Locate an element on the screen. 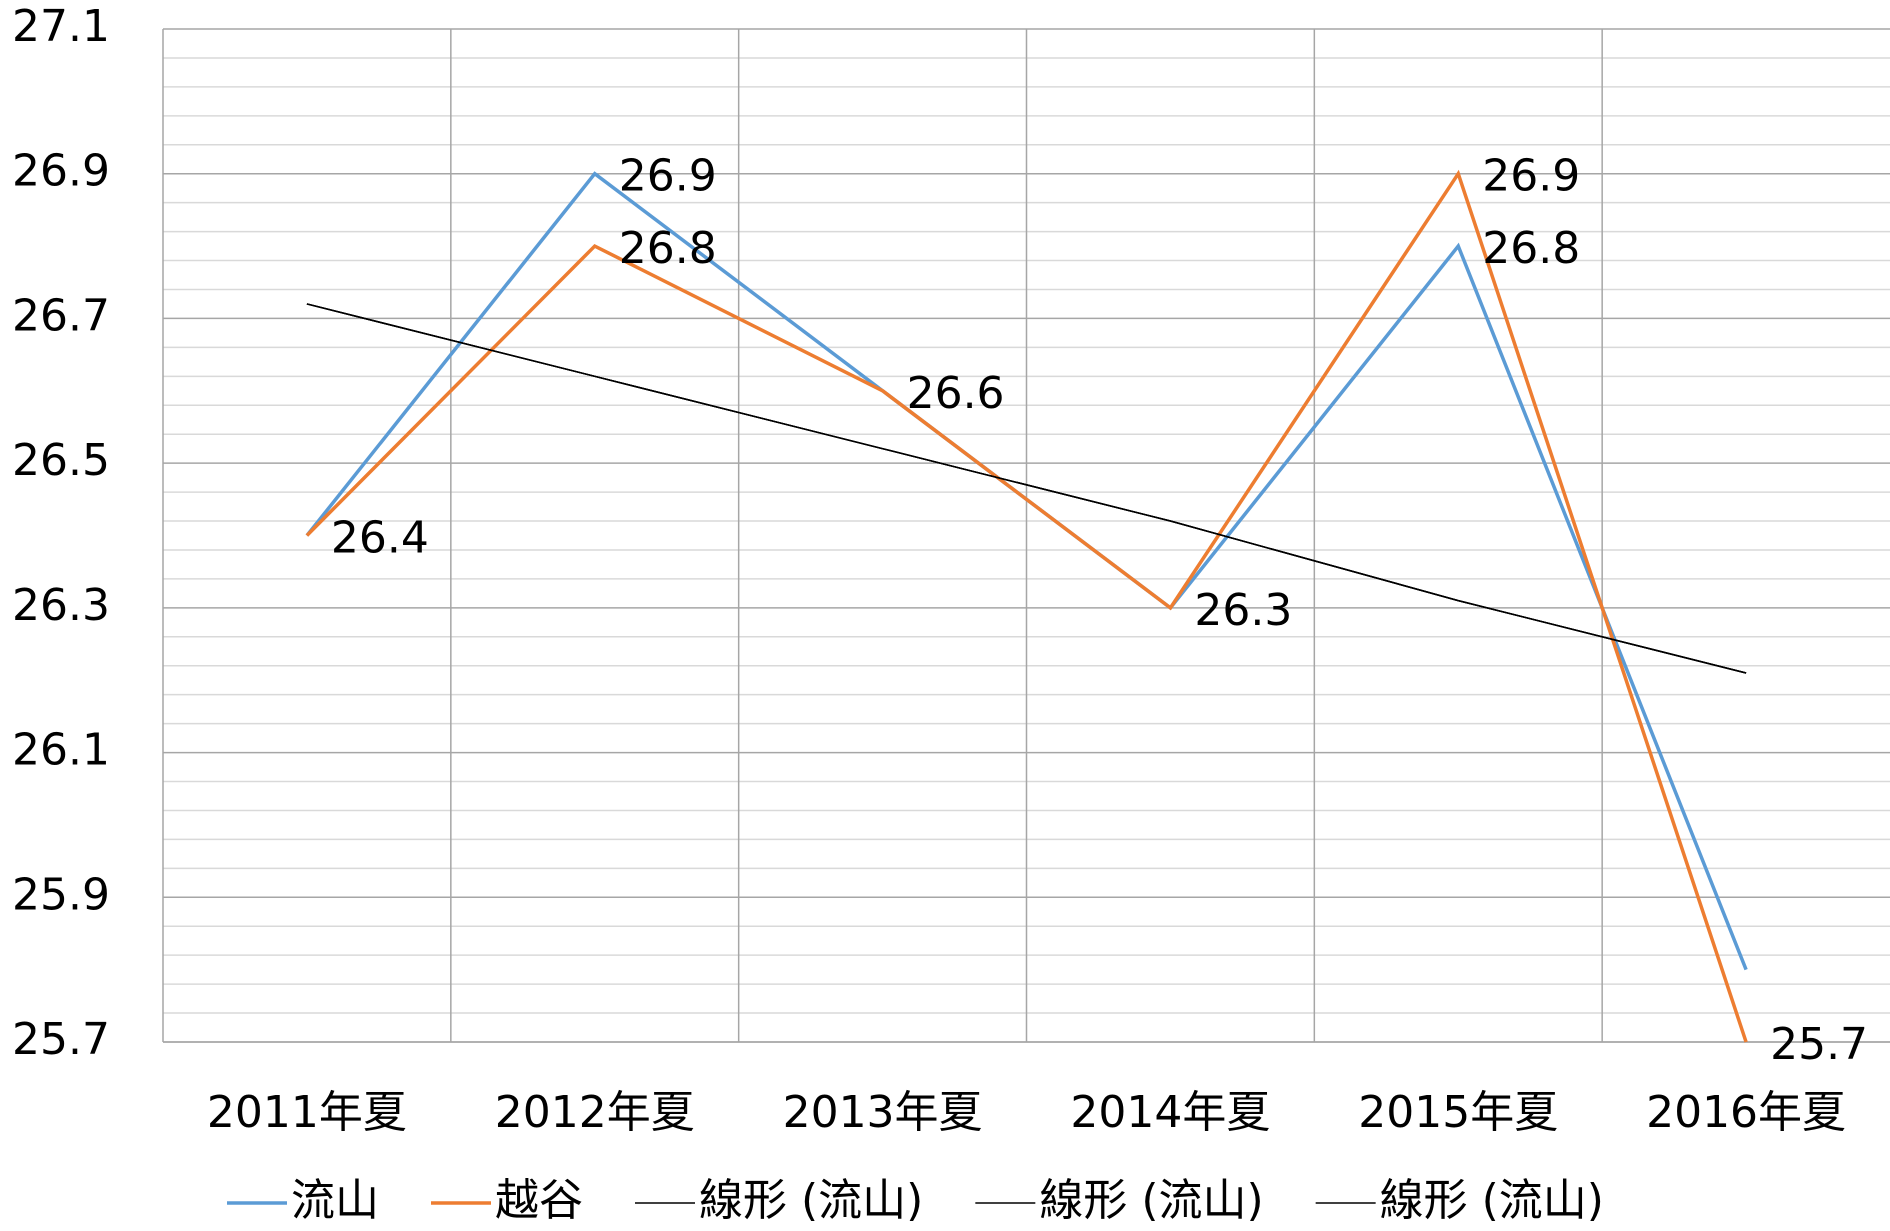 This screenshot has height=1231, width=1890. x-tick-label: 2013年夏 is located at coordinates (883, 1112).